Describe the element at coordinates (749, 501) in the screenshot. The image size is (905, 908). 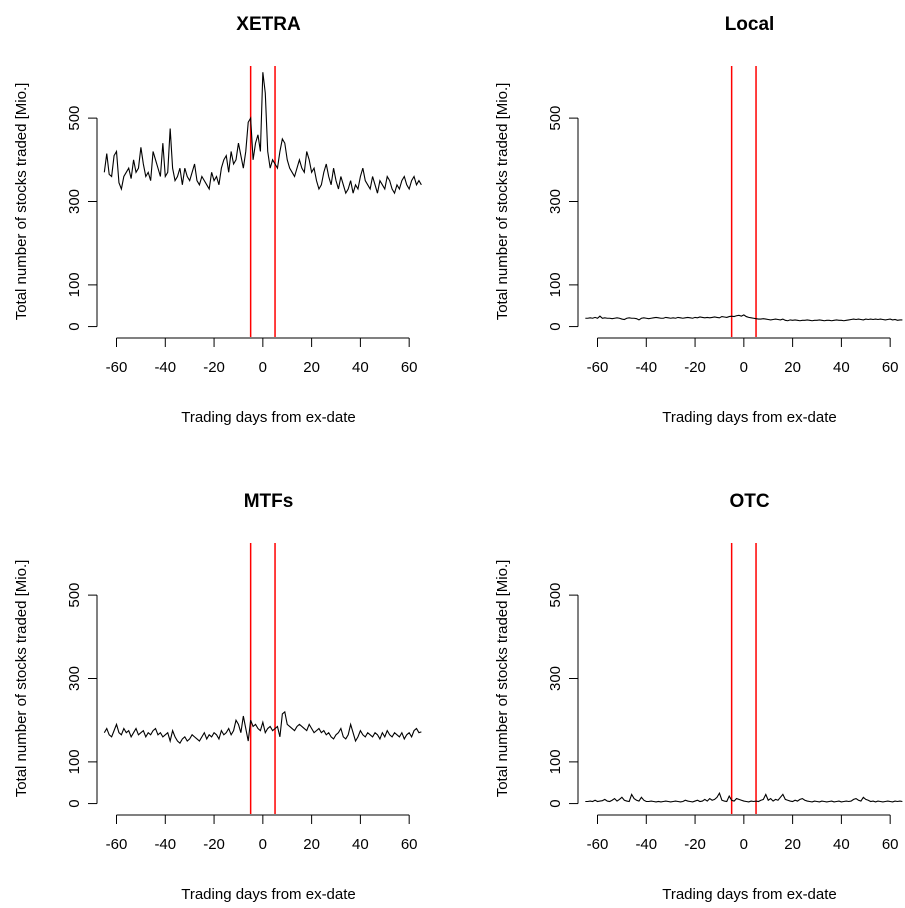
I see `panel-title: OTC` at that location.